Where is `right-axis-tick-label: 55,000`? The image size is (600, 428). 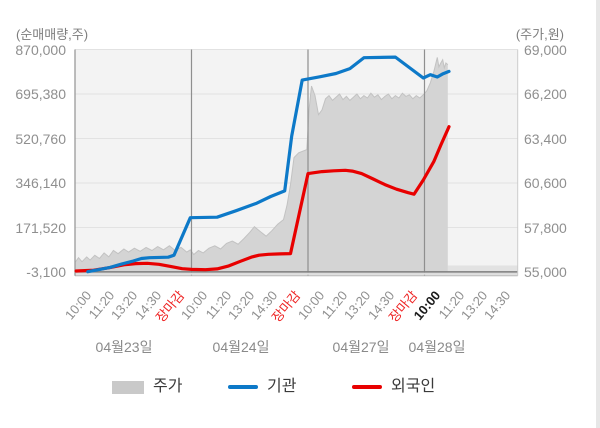
right-axis-tick-label: 55,000 is located at coordinates (545, 272).